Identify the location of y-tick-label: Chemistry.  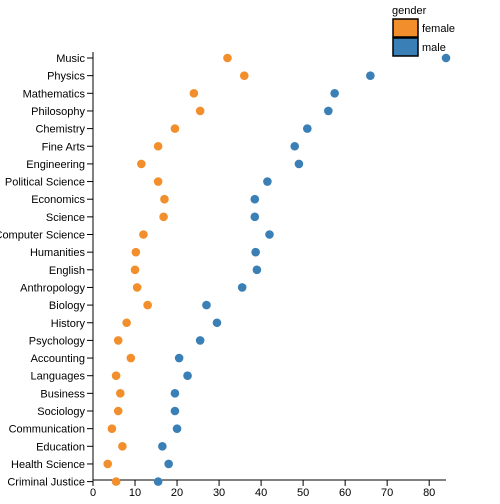
(60, 130).